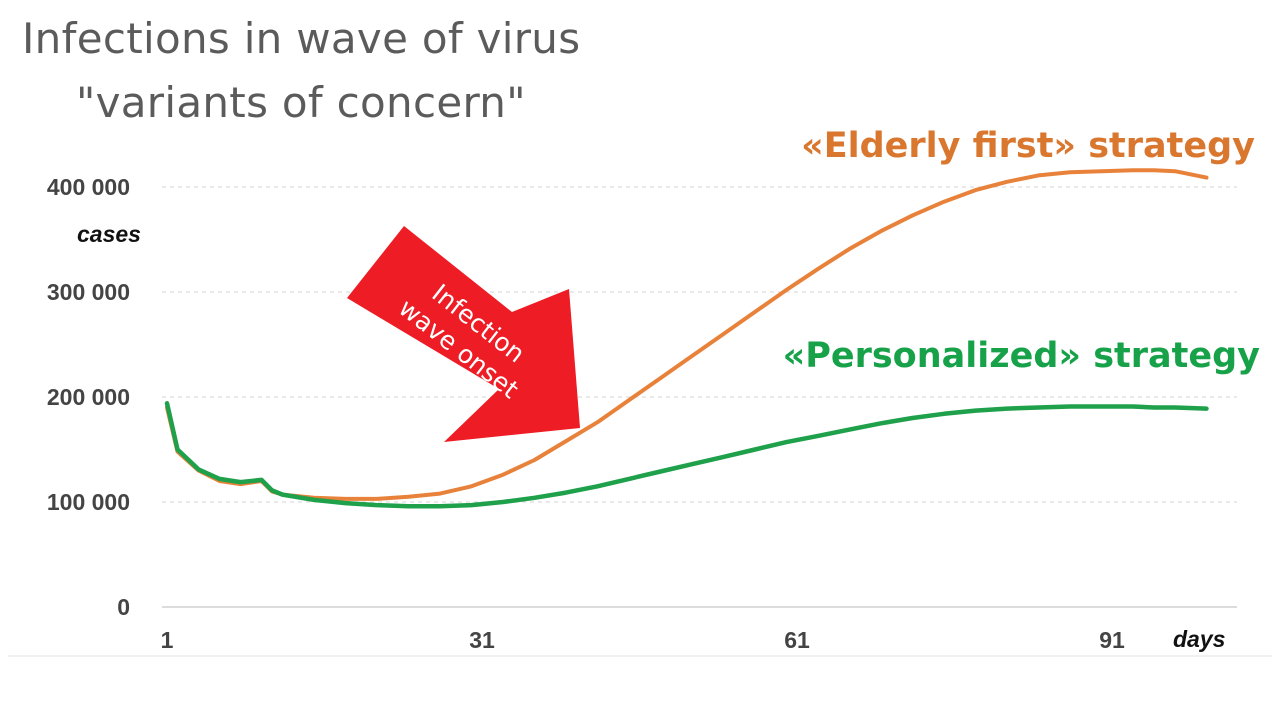  I want to click on chart-title-line-1: Infections in wave of virus, so click(301, 38).